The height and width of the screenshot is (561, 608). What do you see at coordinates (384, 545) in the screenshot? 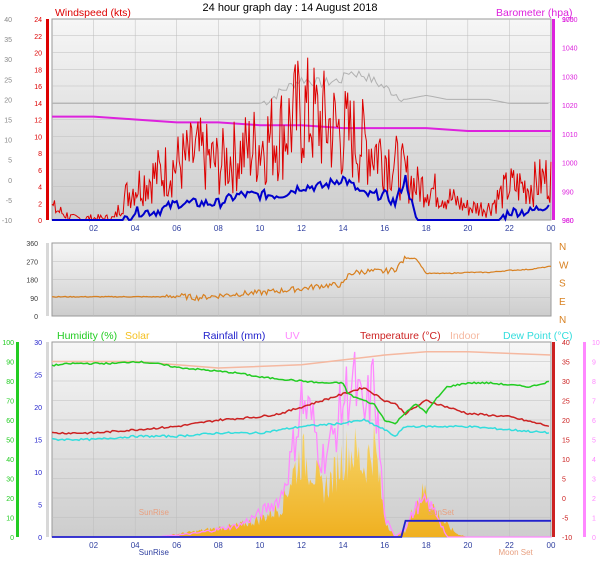
I see `x-tick-label-multi: 16` at bounding box center [384, 545].